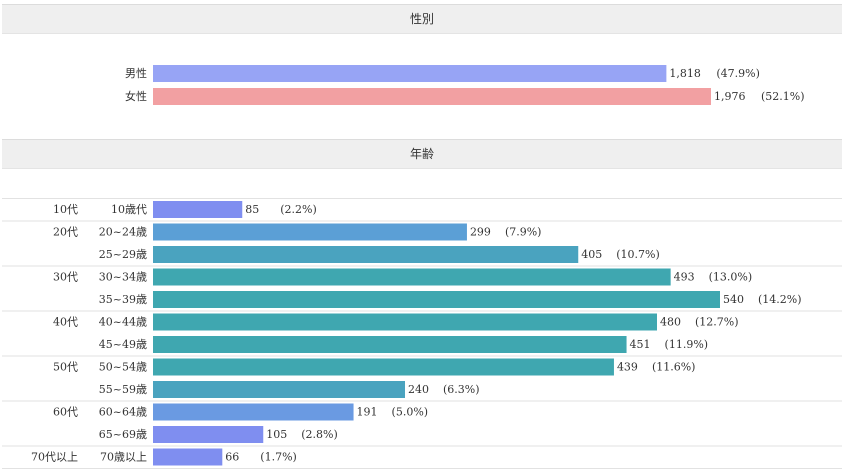 This screenshot has height=469, width=847. Describe the element at coordinates (685, 73) in the screenshot. I see `gender-count-label: 1,818` at that location.